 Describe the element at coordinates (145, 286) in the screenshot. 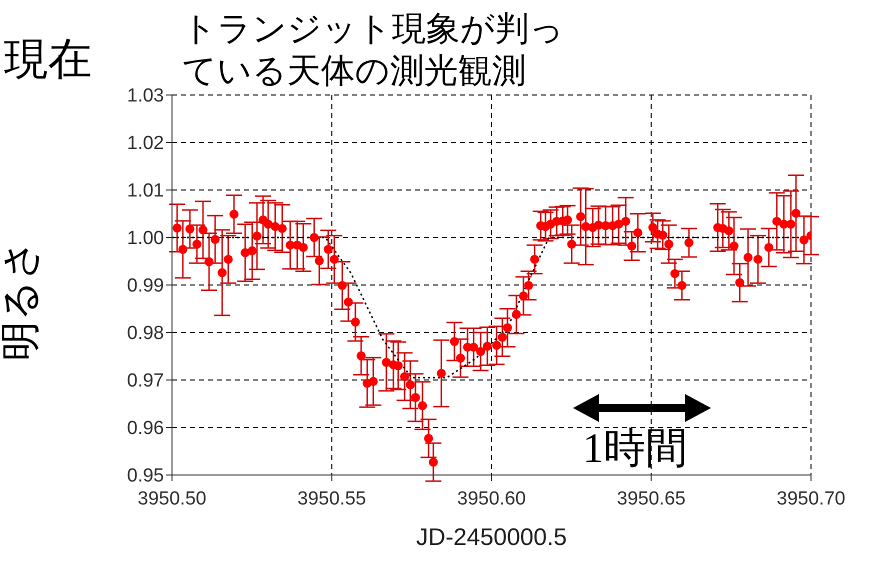

I see `y-tick-label: 0.99` at that location.